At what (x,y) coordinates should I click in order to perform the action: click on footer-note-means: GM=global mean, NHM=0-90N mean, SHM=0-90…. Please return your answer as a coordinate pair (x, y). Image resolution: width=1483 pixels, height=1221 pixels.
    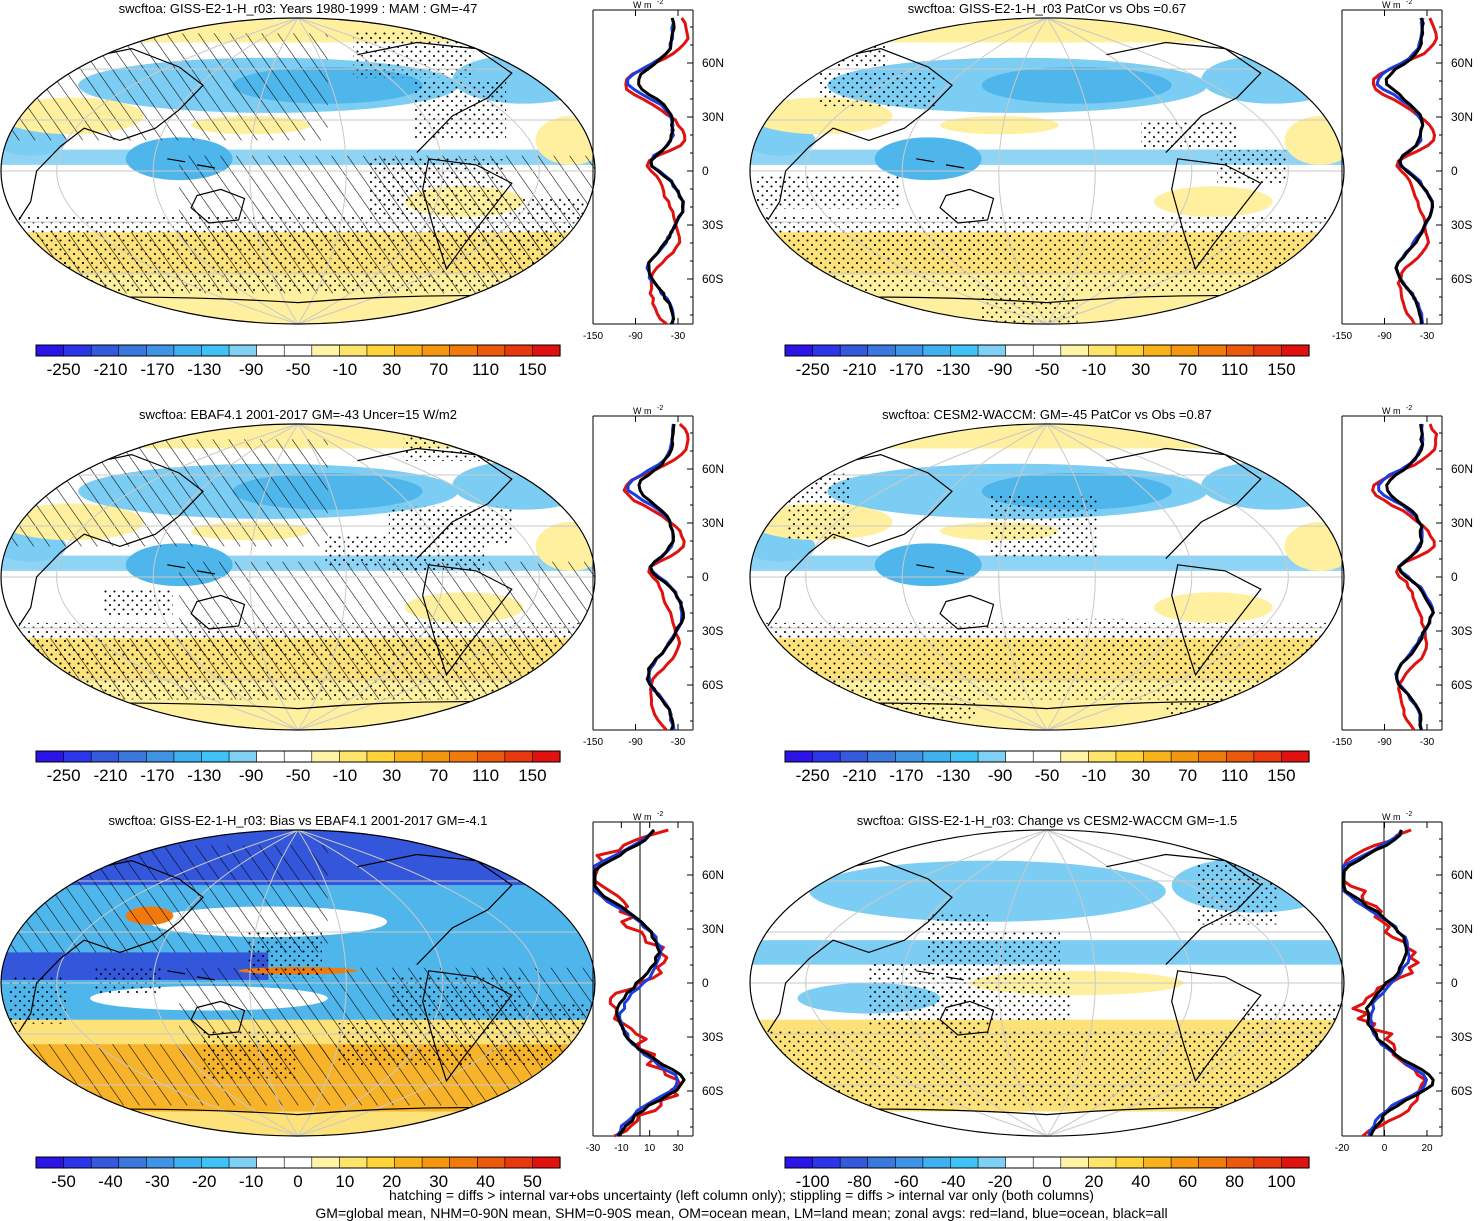
    Looking at the image, I should click on (741, 1213).